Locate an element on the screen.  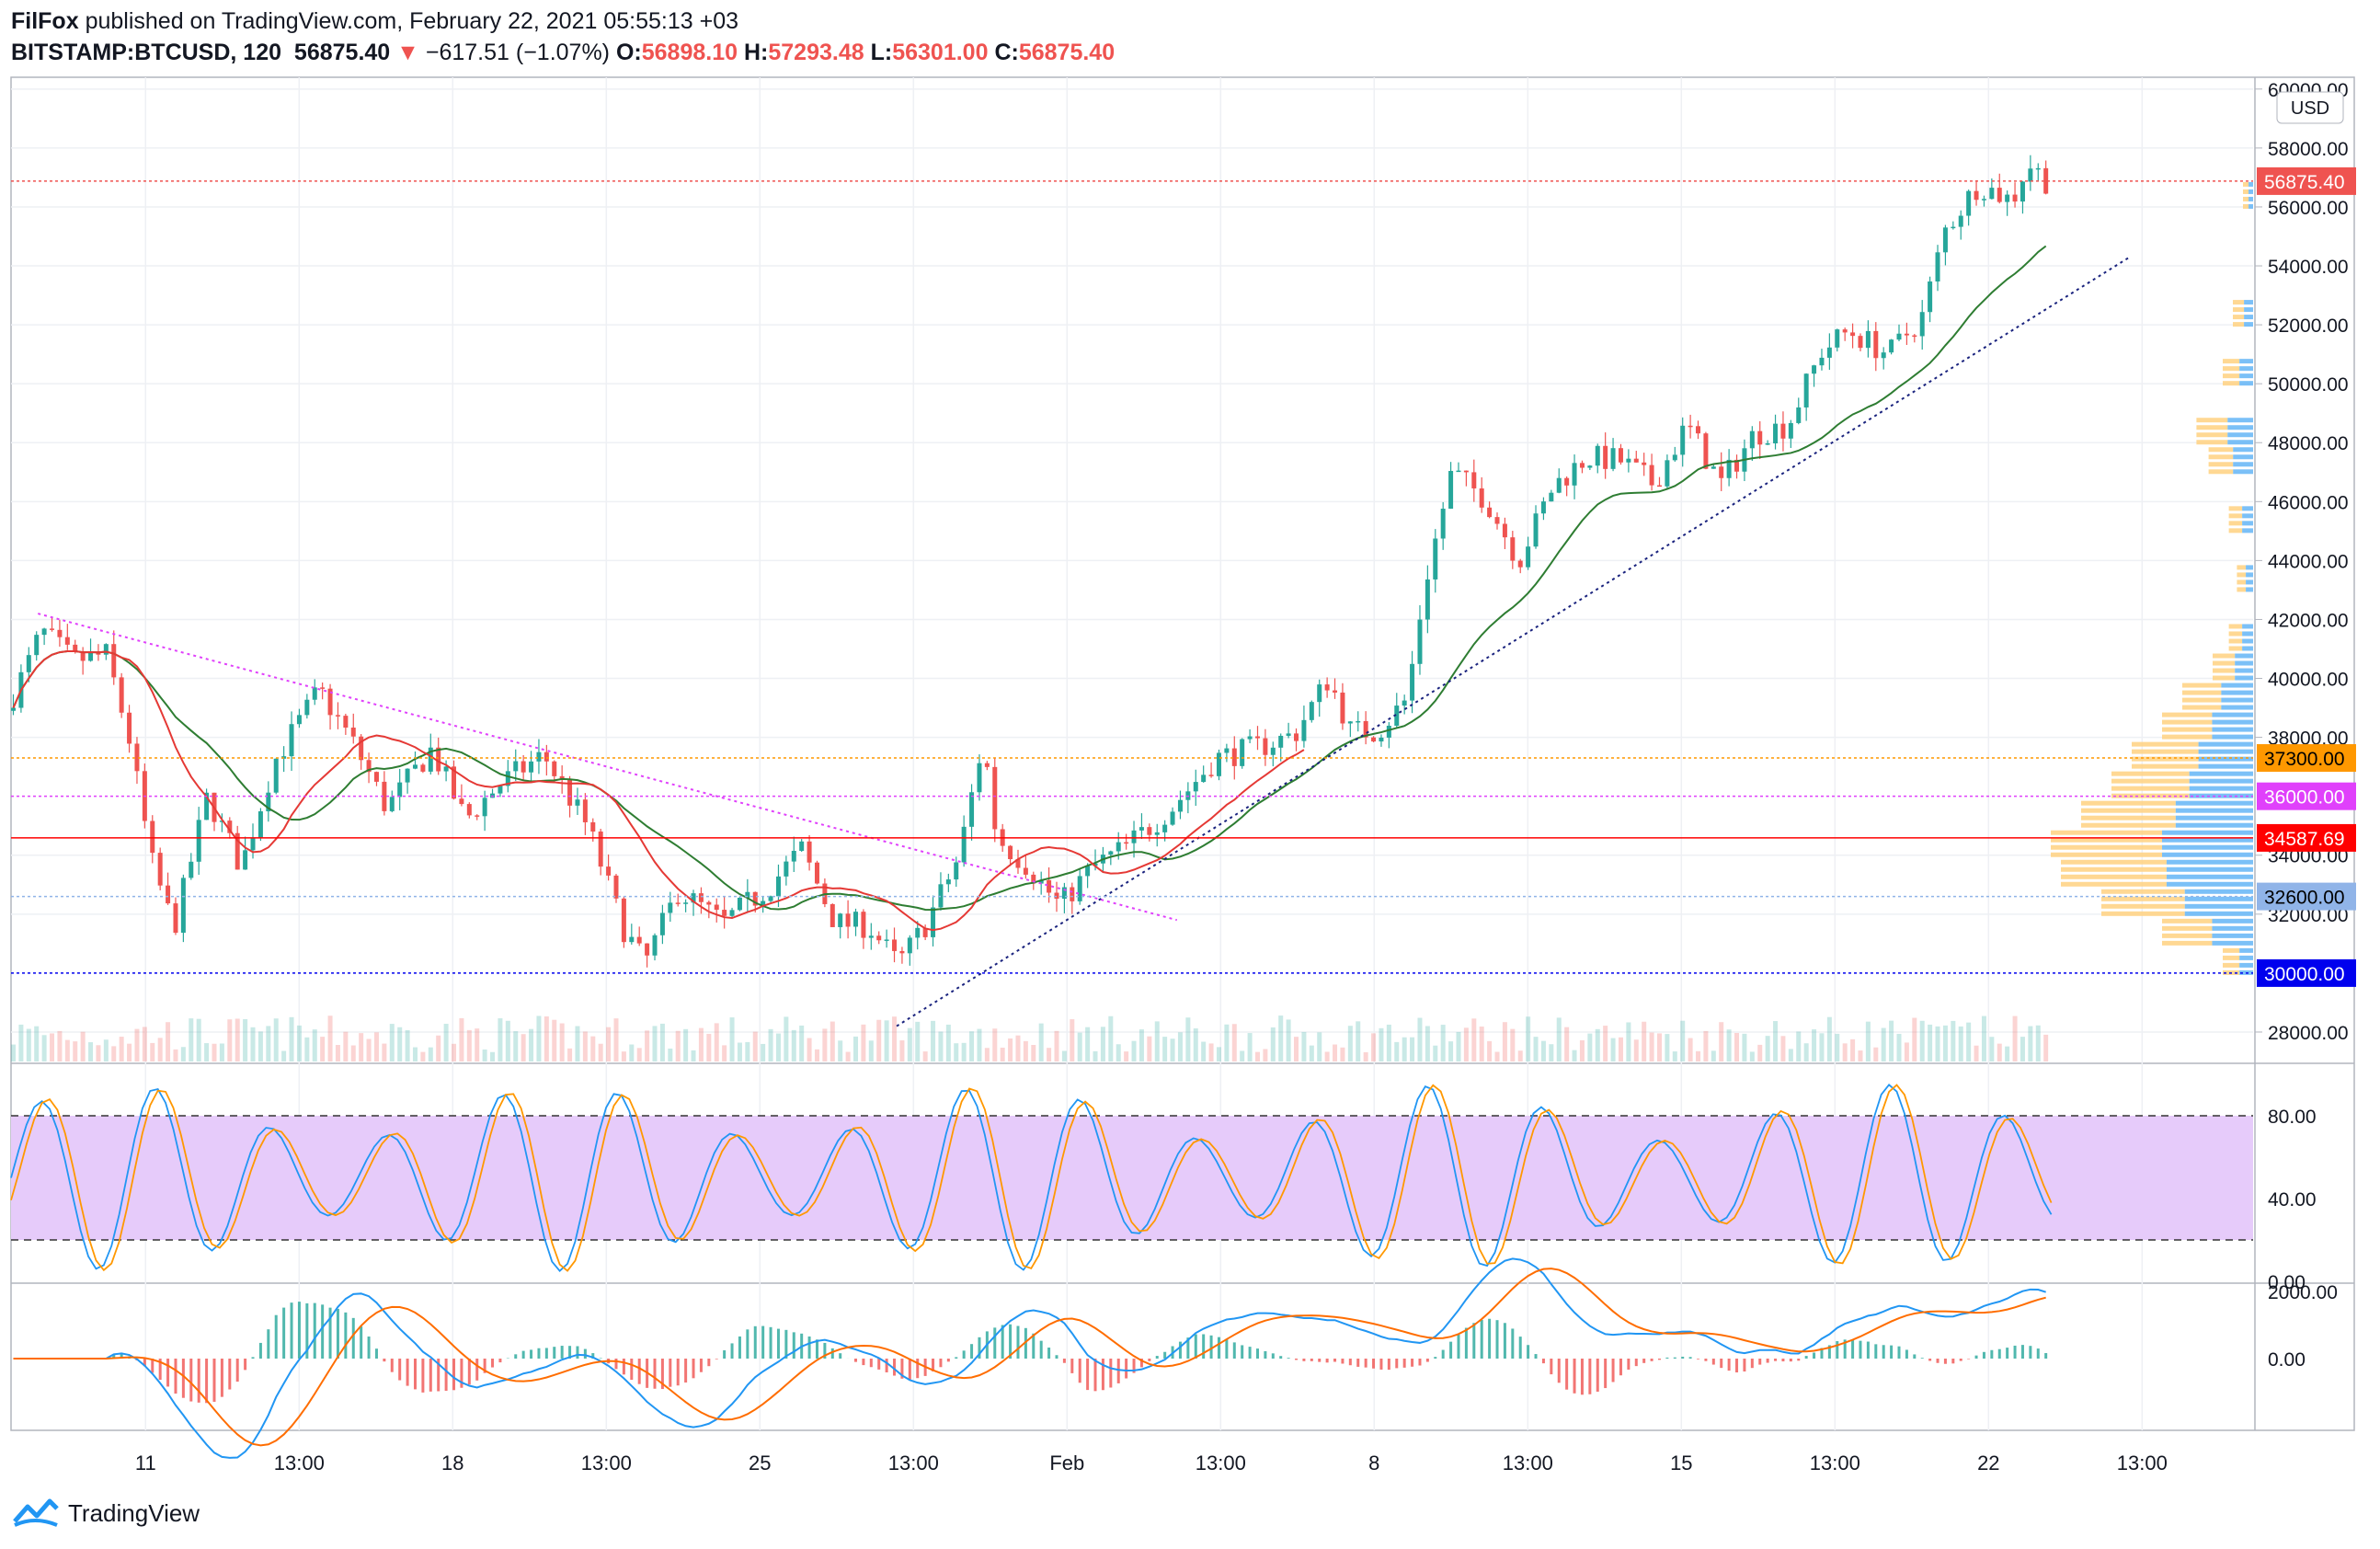
macd-signal-line is located at coordinates (1029, 1357).